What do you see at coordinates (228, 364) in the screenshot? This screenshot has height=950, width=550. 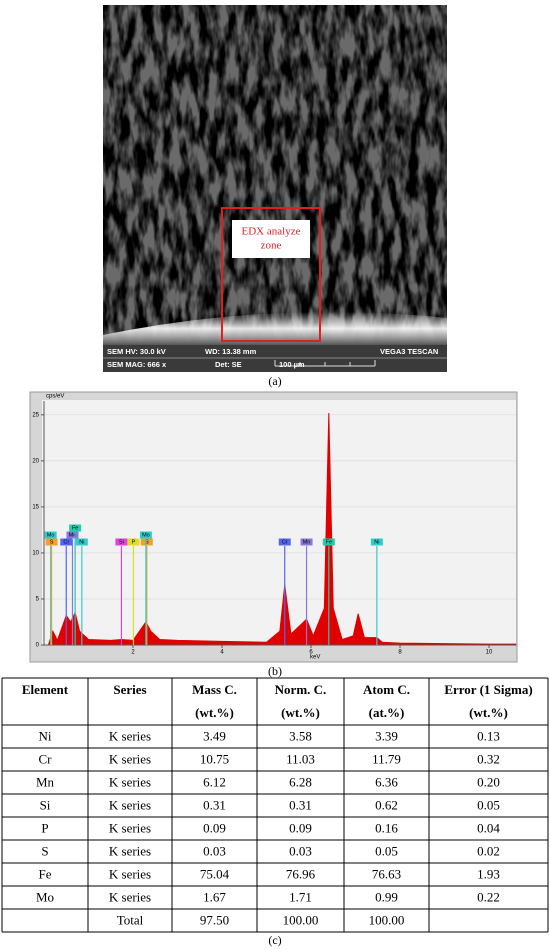 I see `sem-info: Det: SE` at bounding box center [228, 364].